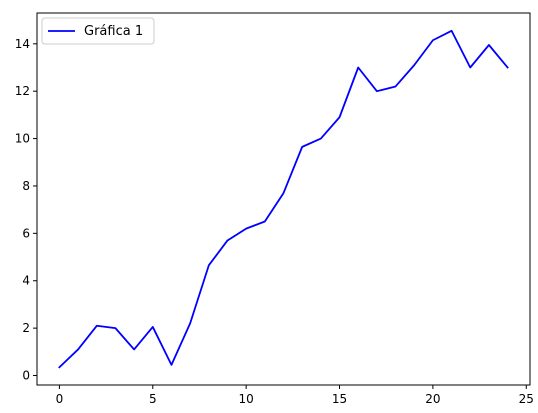  Describe the element at coordinates (26, 376) in the screenshot. I see `y-tick-label: 0` at that location.